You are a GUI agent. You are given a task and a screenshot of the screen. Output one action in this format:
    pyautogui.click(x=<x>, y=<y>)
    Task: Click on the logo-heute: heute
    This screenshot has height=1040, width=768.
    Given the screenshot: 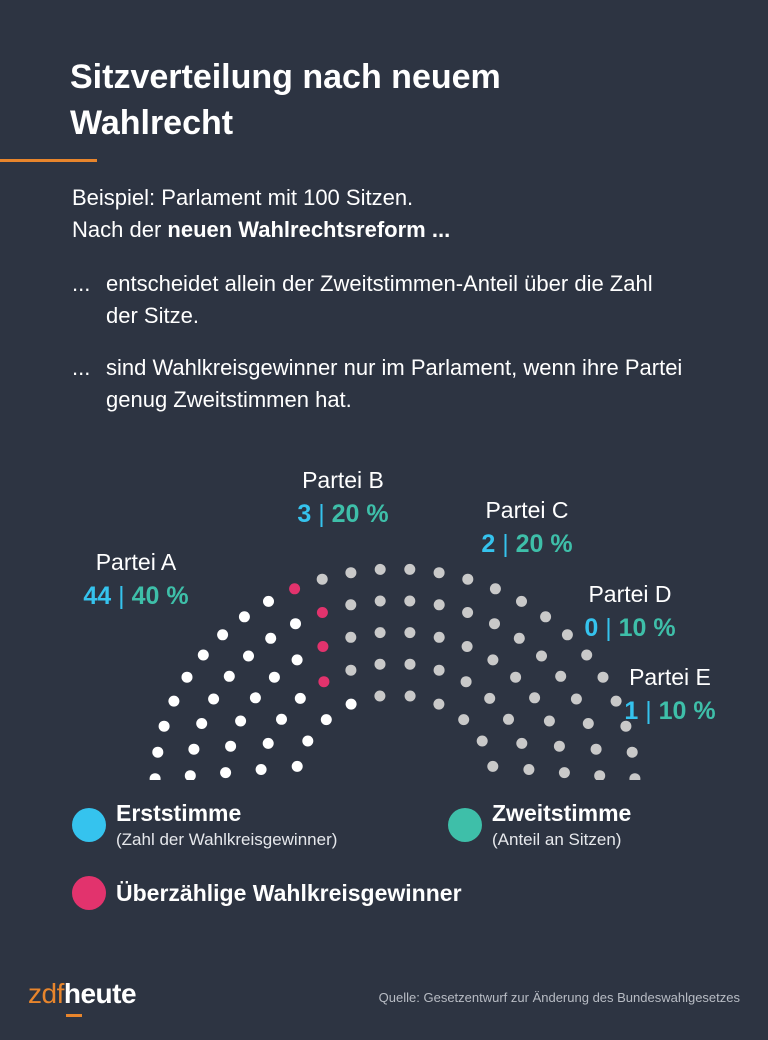 What is the action you would take?
    pyautogui.click(x=100, y=993)
    